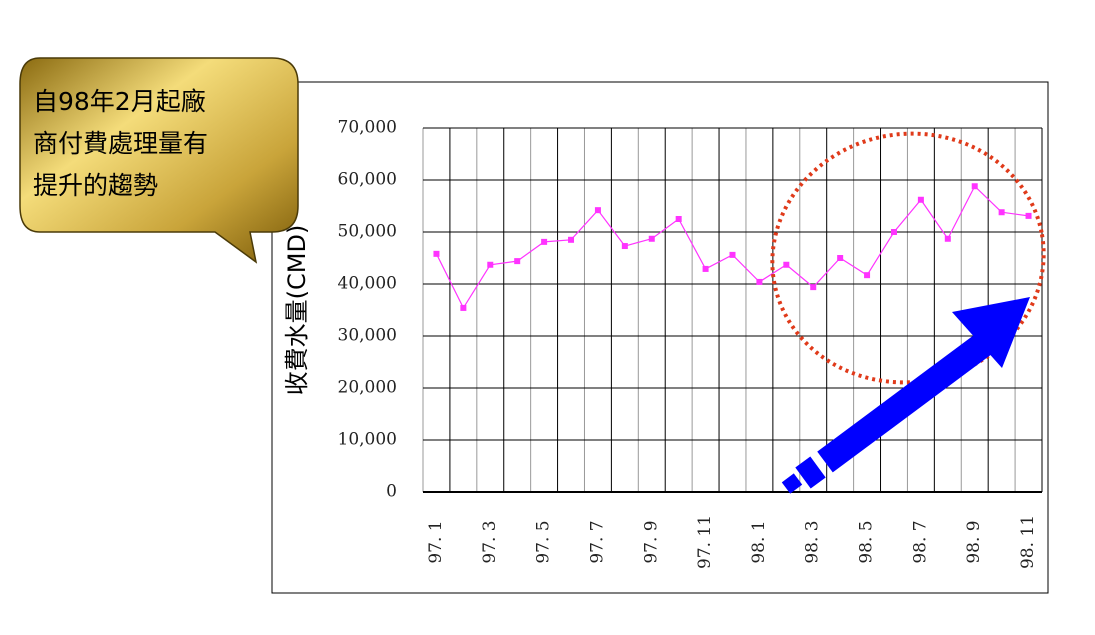 The image size is (1095, 635). Describe the element at coordinates (367, 440) in the screenshot. I see `y-tick-label: 10,000` at that location.